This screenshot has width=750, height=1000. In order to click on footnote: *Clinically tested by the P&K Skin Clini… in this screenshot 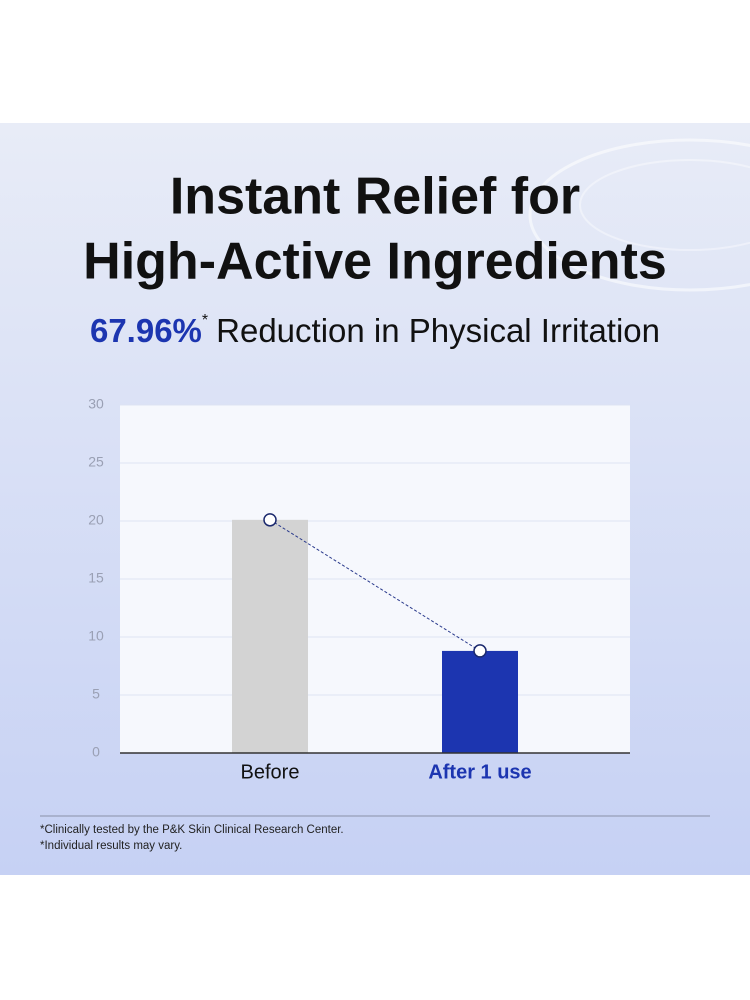, I will do `click(192, 830)`.